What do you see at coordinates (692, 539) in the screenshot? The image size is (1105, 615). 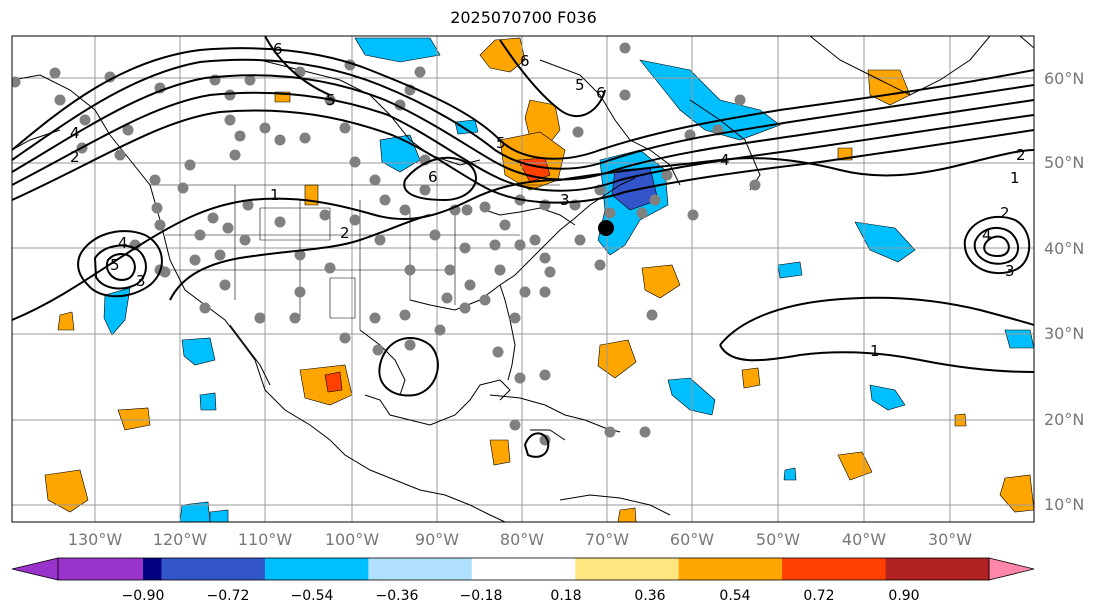 I see `lon-label: 60°W` at bounding box center [692, 539].